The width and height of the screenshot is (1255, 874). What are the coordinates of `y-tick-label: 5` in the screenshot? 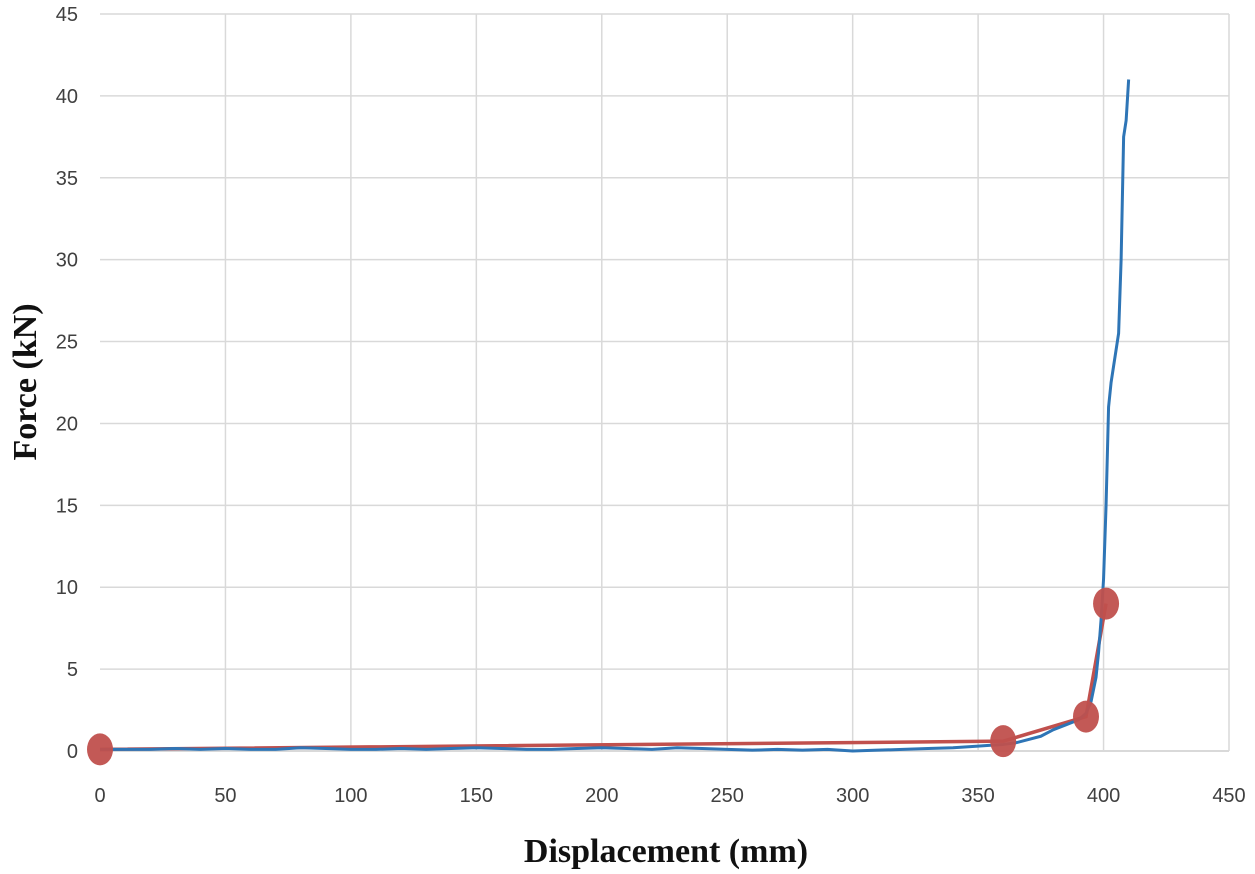 It's located at (72, 670).